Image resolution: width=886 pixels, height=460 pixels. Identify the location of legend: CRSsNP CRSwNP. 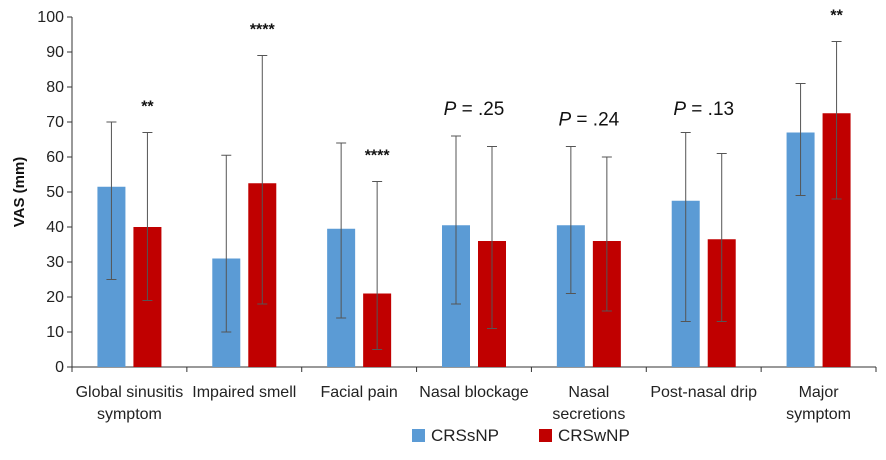
(521, 435).